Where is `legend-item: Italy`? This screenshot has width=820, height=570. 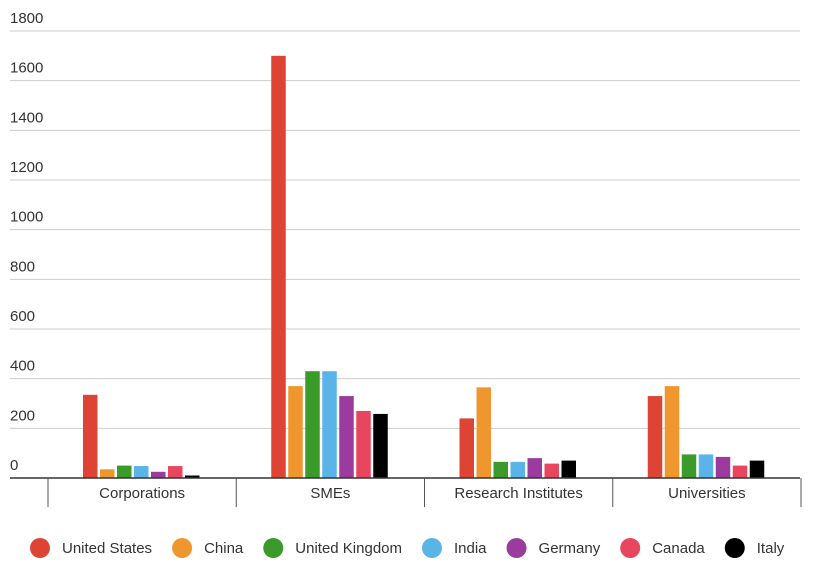
legend-item: Italy is located at coordinates (754, 548).